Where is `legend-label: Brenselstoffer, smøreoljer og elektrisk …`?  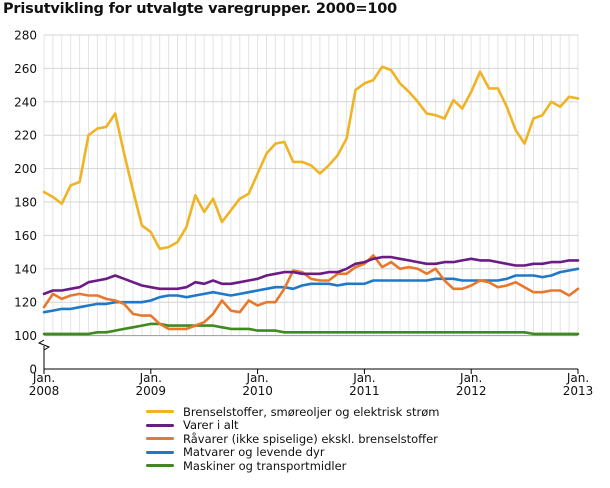
legend-label: Brenselstoffer, smøreoljer og elektrisk … is located at coordinates (311, 411).